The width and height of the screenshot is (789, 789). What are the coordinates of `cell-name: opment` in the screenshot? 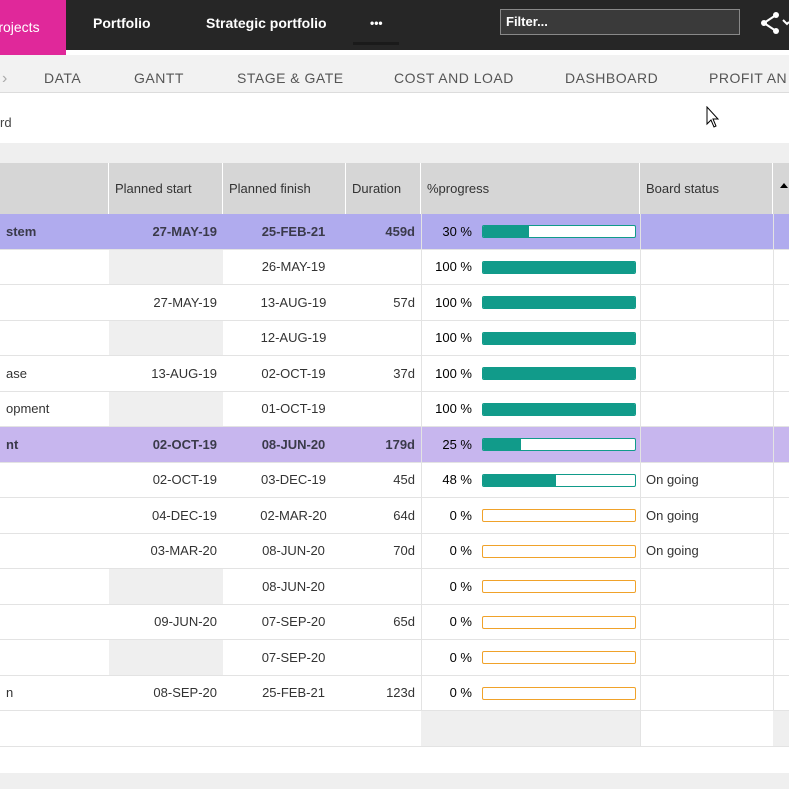 It's located at (28, 409).